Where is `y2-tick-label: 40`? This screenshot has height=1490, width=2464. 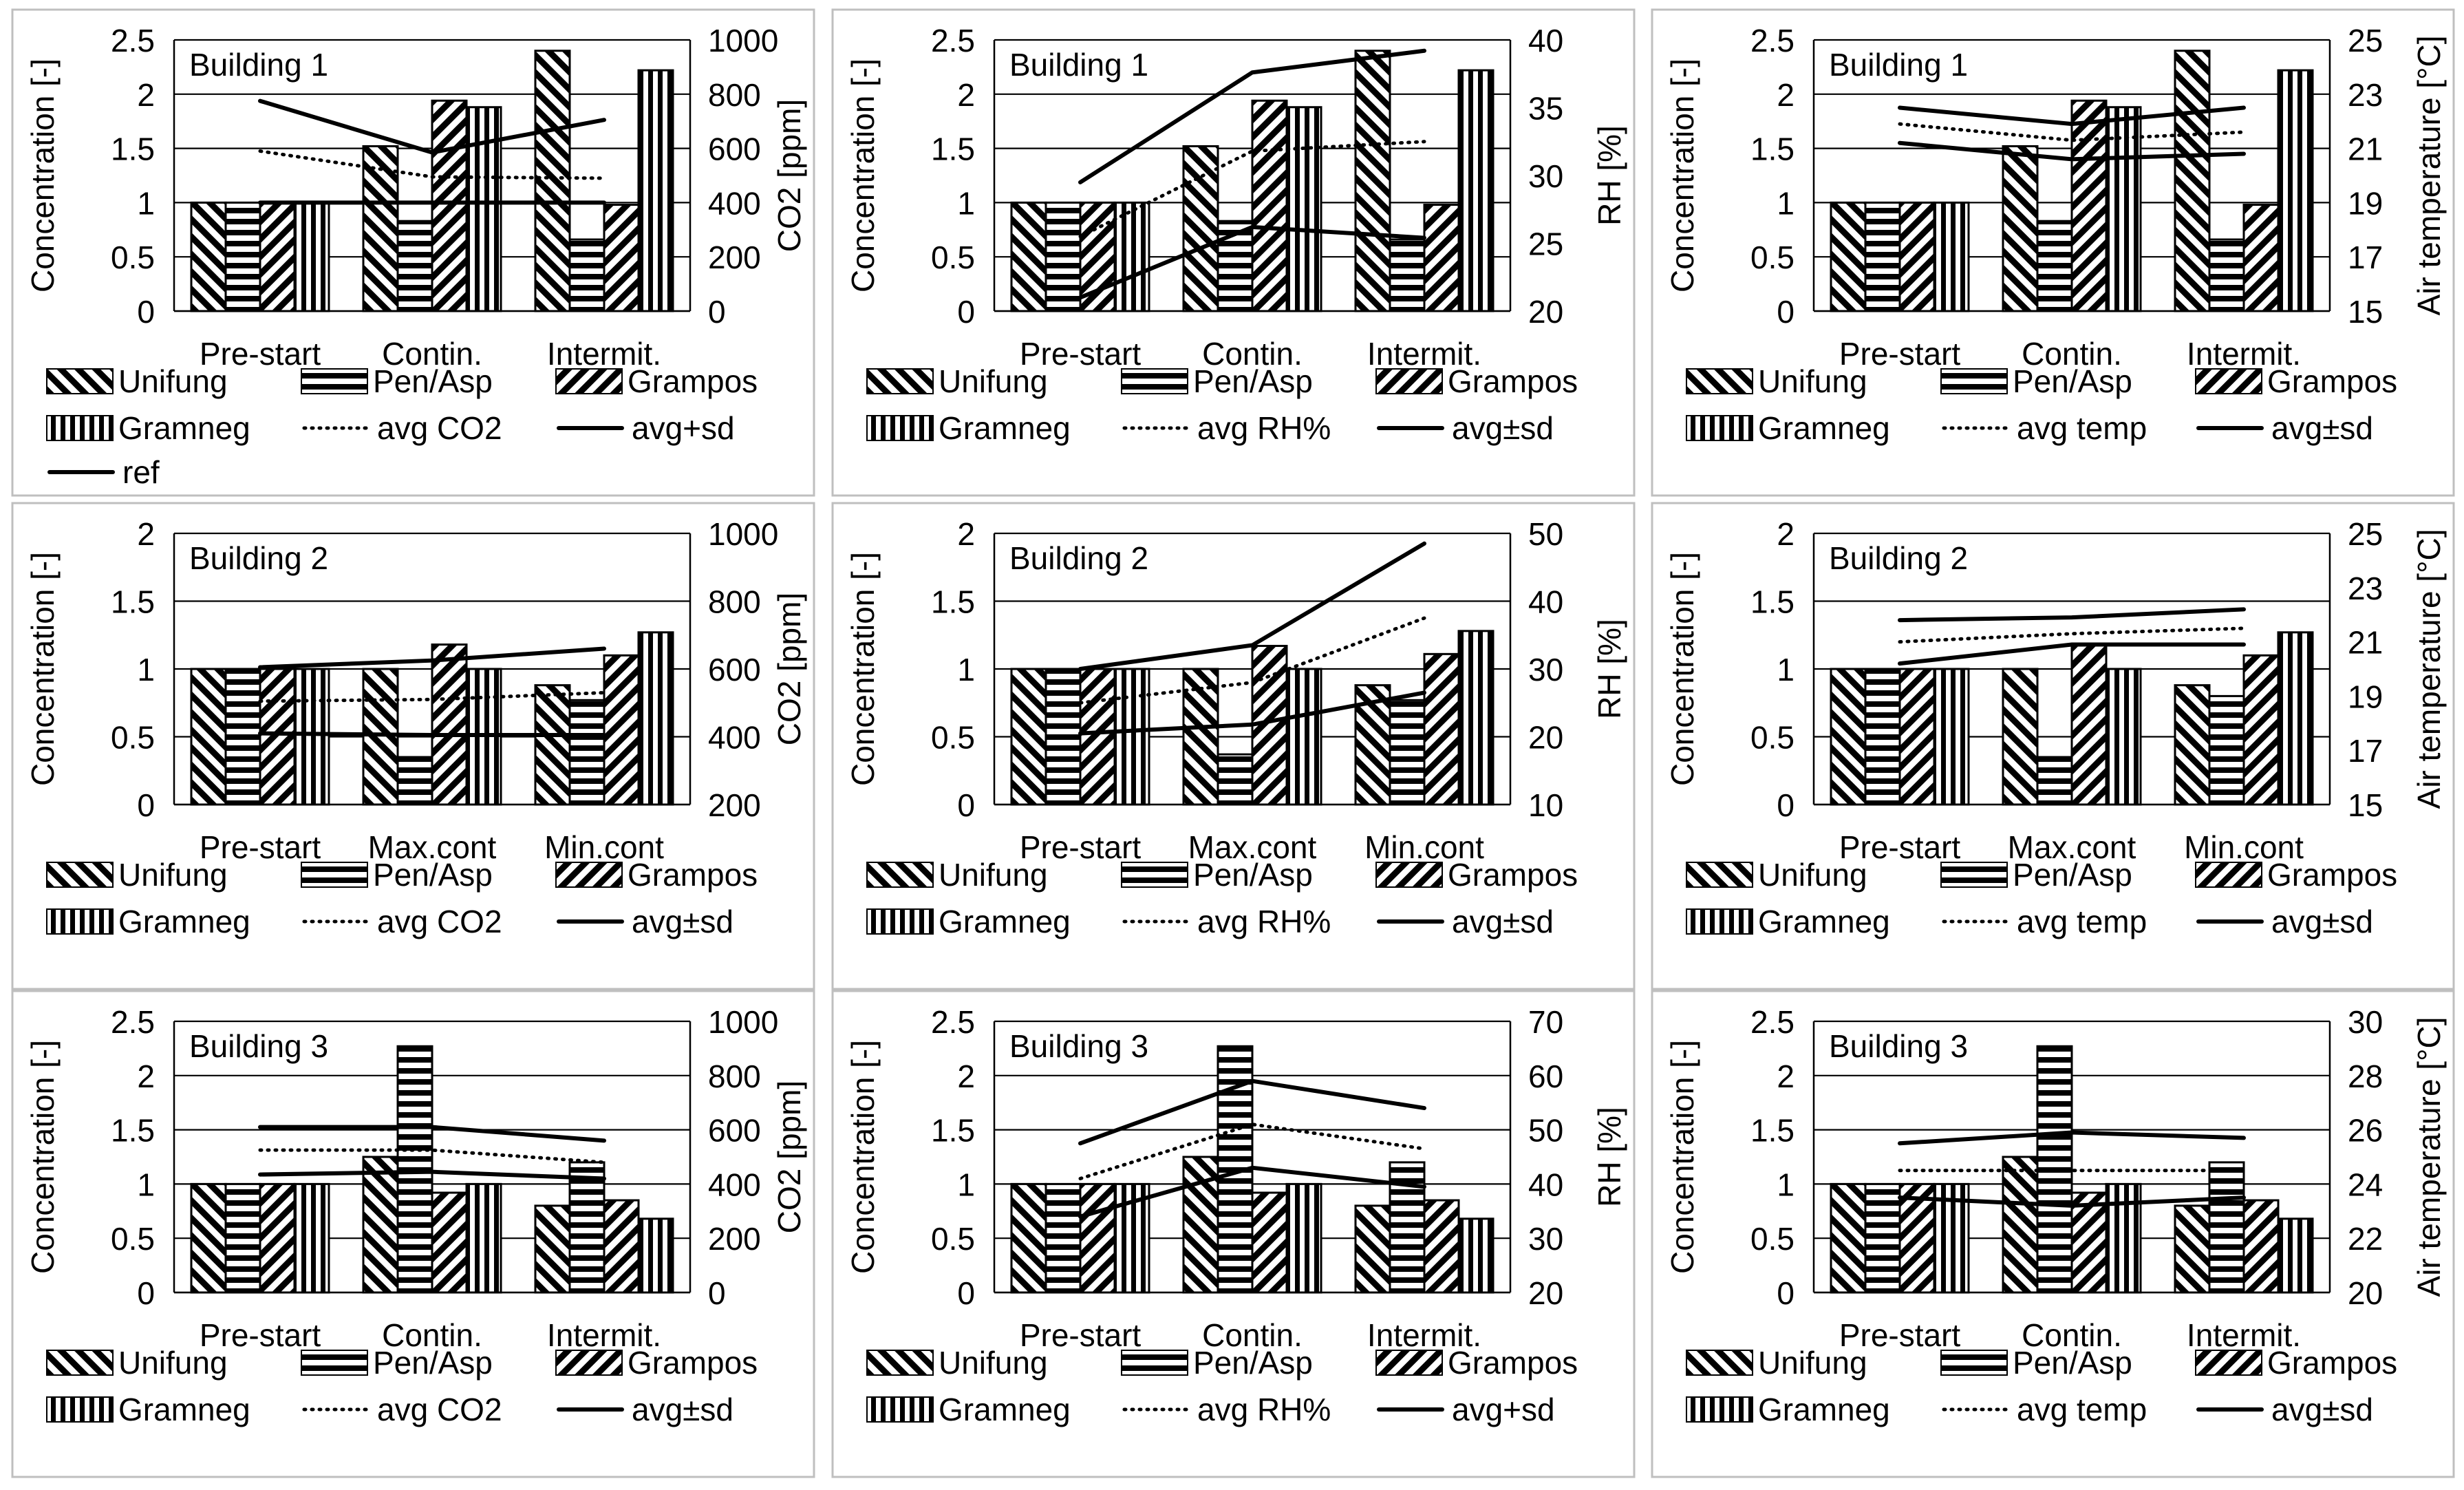 y2-tick-label: 40 is located at coordinates (1545, 602).